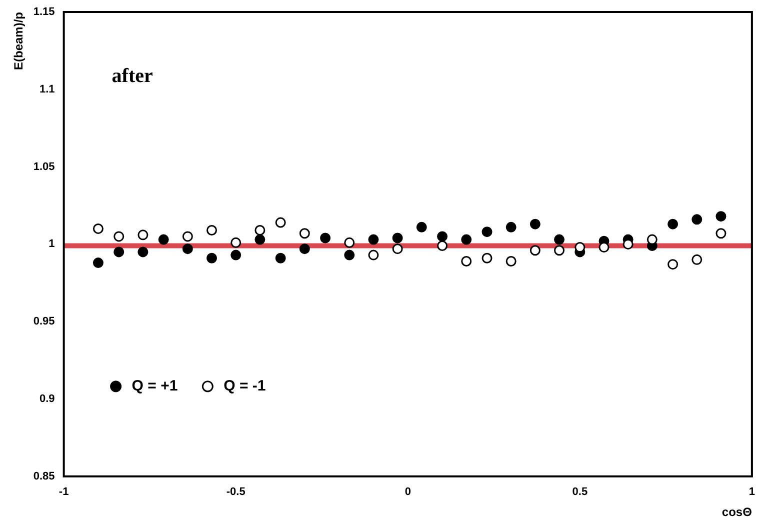 Image resolution: width=758 pixels, height=524 pixels. I want to click on y-tick-label: 0.85, so click(44, 476).